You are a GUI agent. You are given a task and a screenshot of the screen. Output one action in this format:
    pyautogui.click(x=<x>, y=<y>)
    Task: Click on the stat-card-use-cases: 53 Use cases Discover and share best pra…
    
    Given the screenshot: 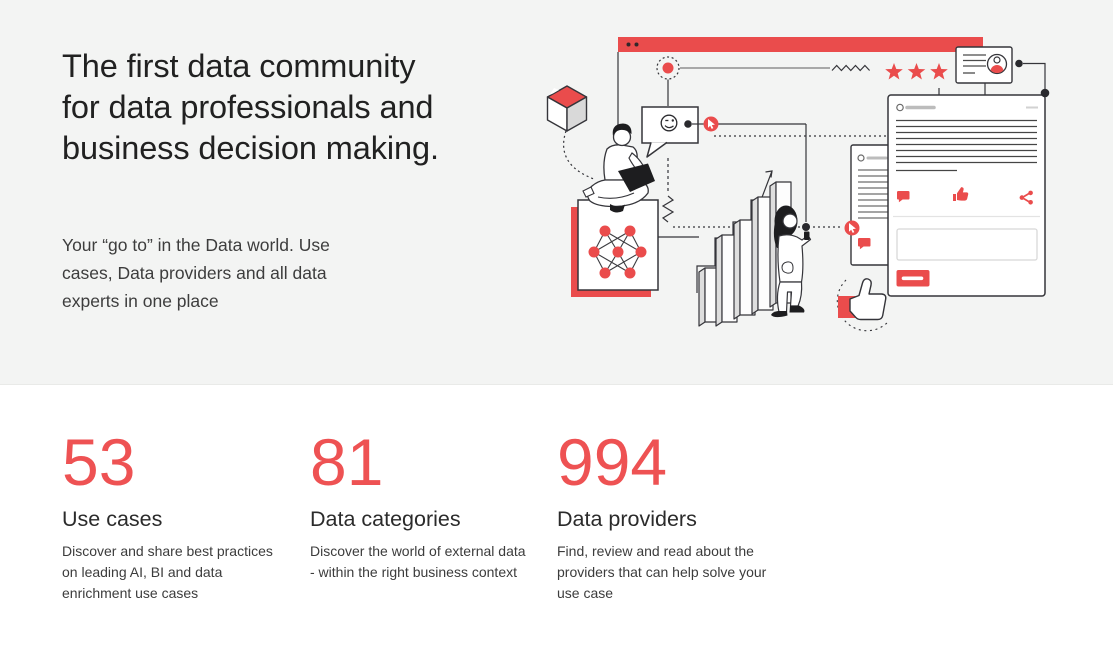 What is the action you would take?
    pyautogui.click(x=169, y=515)
    